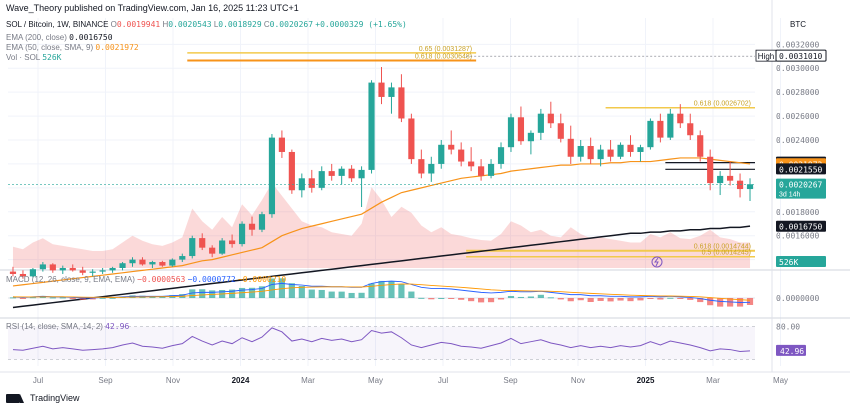  I want to click on price-tag-value: 0.0021550, so click(801, 169).